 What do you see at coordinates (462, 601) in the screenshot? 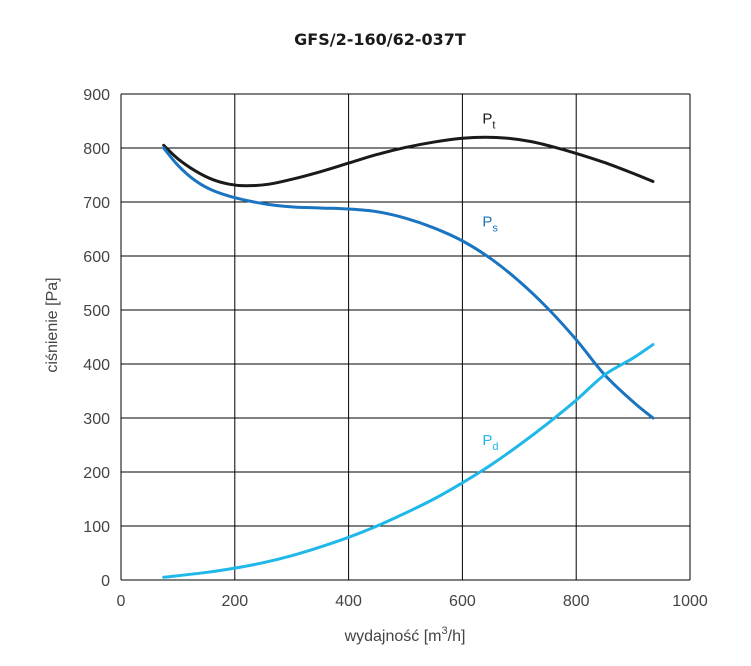
I see `x-tick-label: 600` at bounding box center [462, 601].